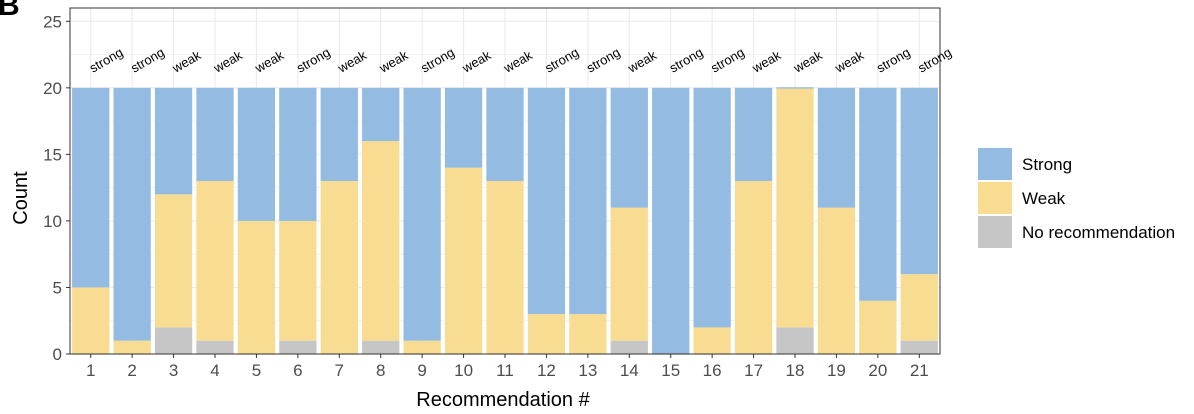  I want to click on x-tick-label: 17, so click(753, 370).